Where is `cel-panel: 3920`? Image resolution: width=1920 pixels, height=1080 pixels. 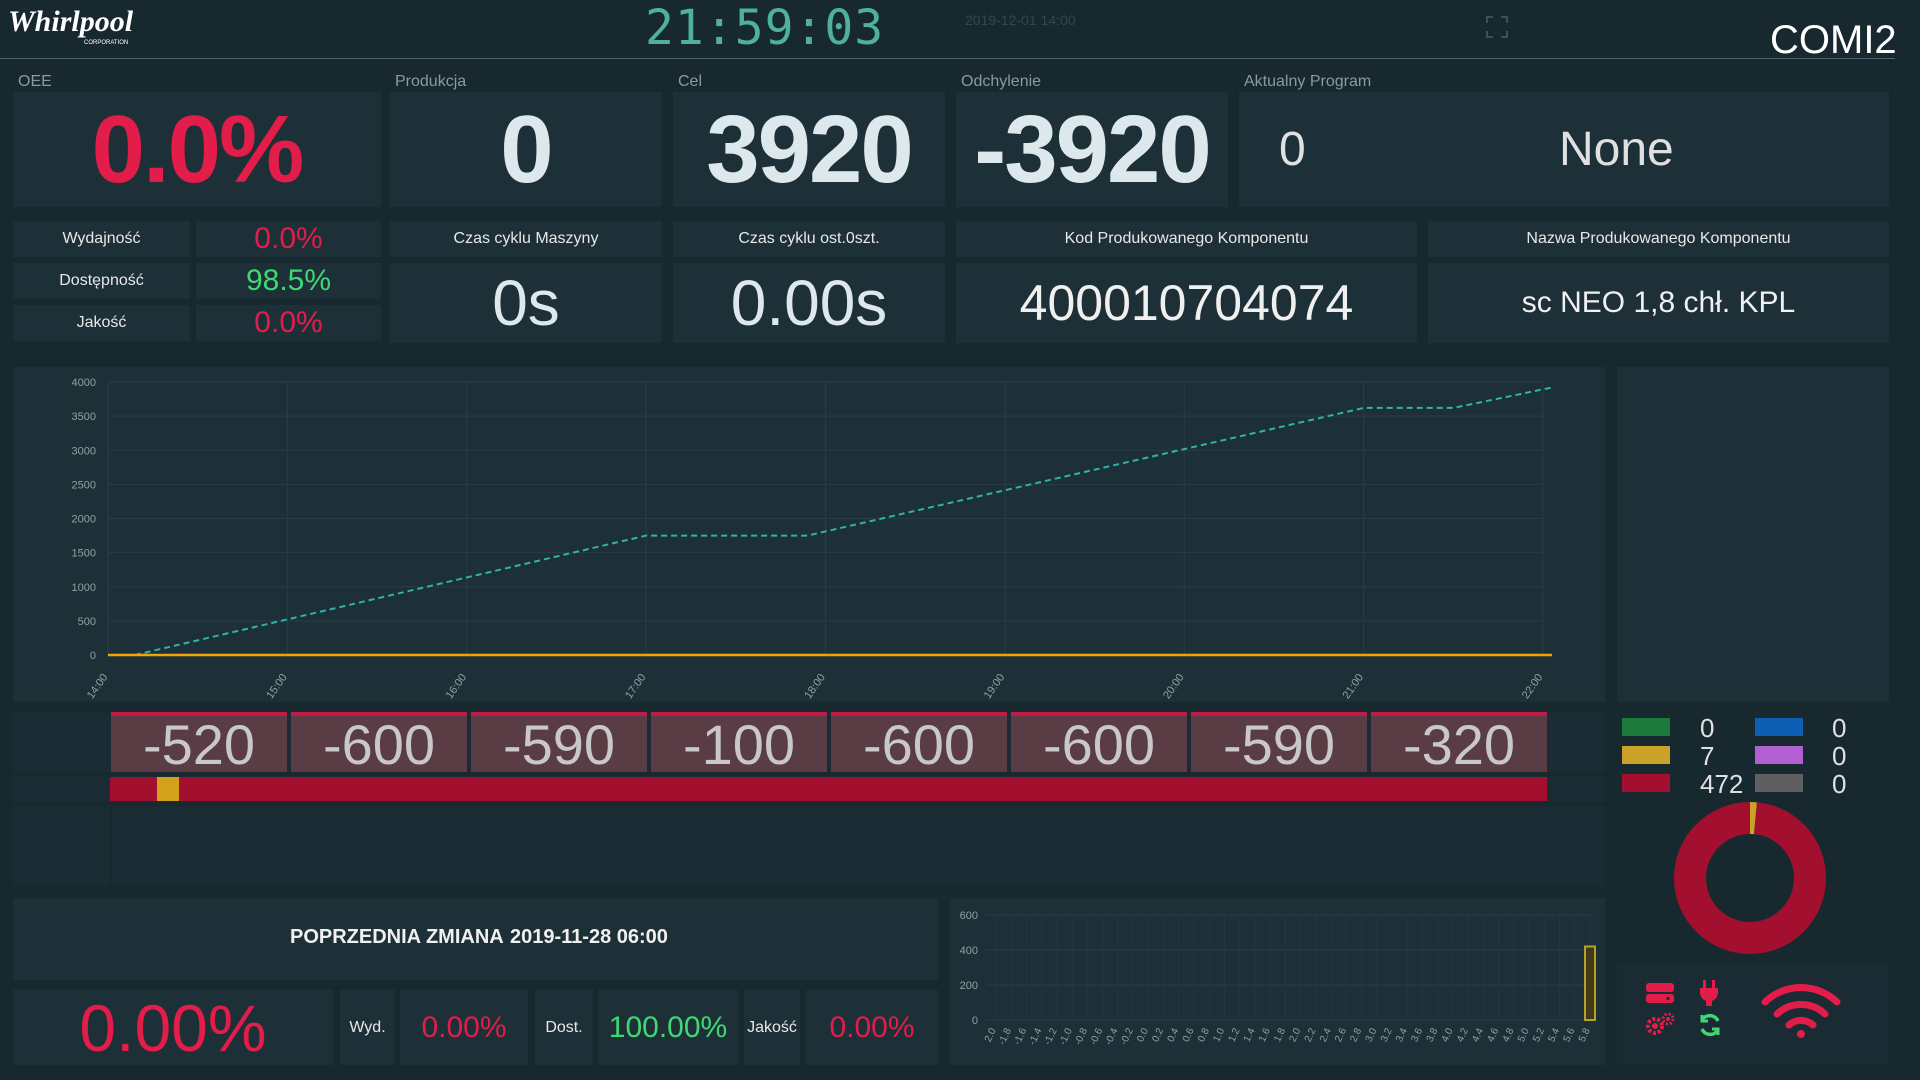 cel-panel: 3920 is located at coordinates (809, 149).